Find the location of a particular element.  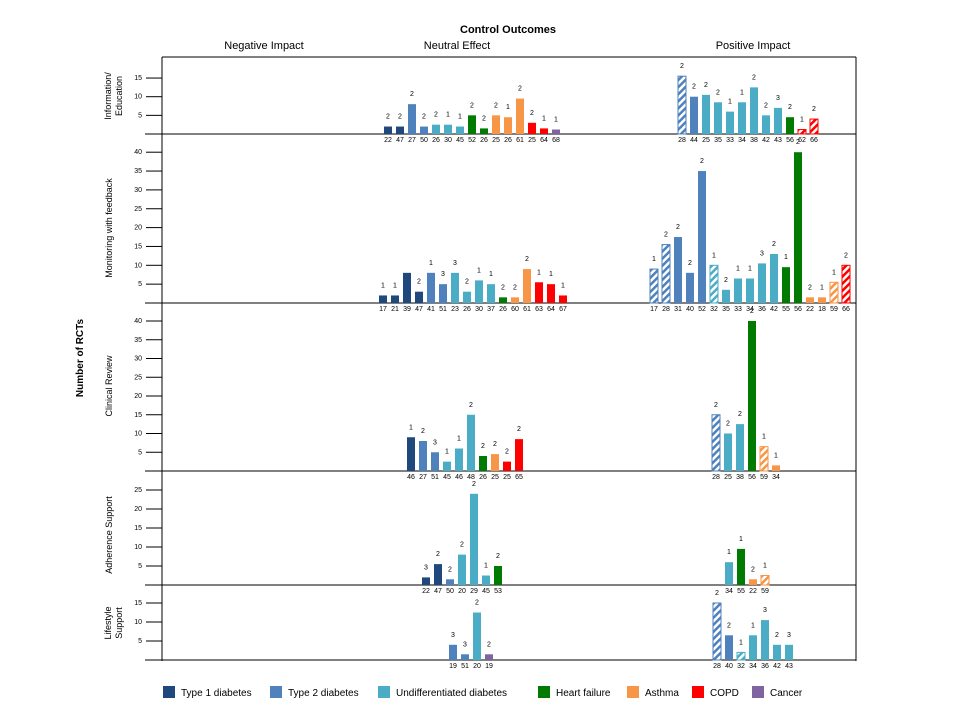

column-header-neutral: Neutral Effect is located at coordinates (457, 46).